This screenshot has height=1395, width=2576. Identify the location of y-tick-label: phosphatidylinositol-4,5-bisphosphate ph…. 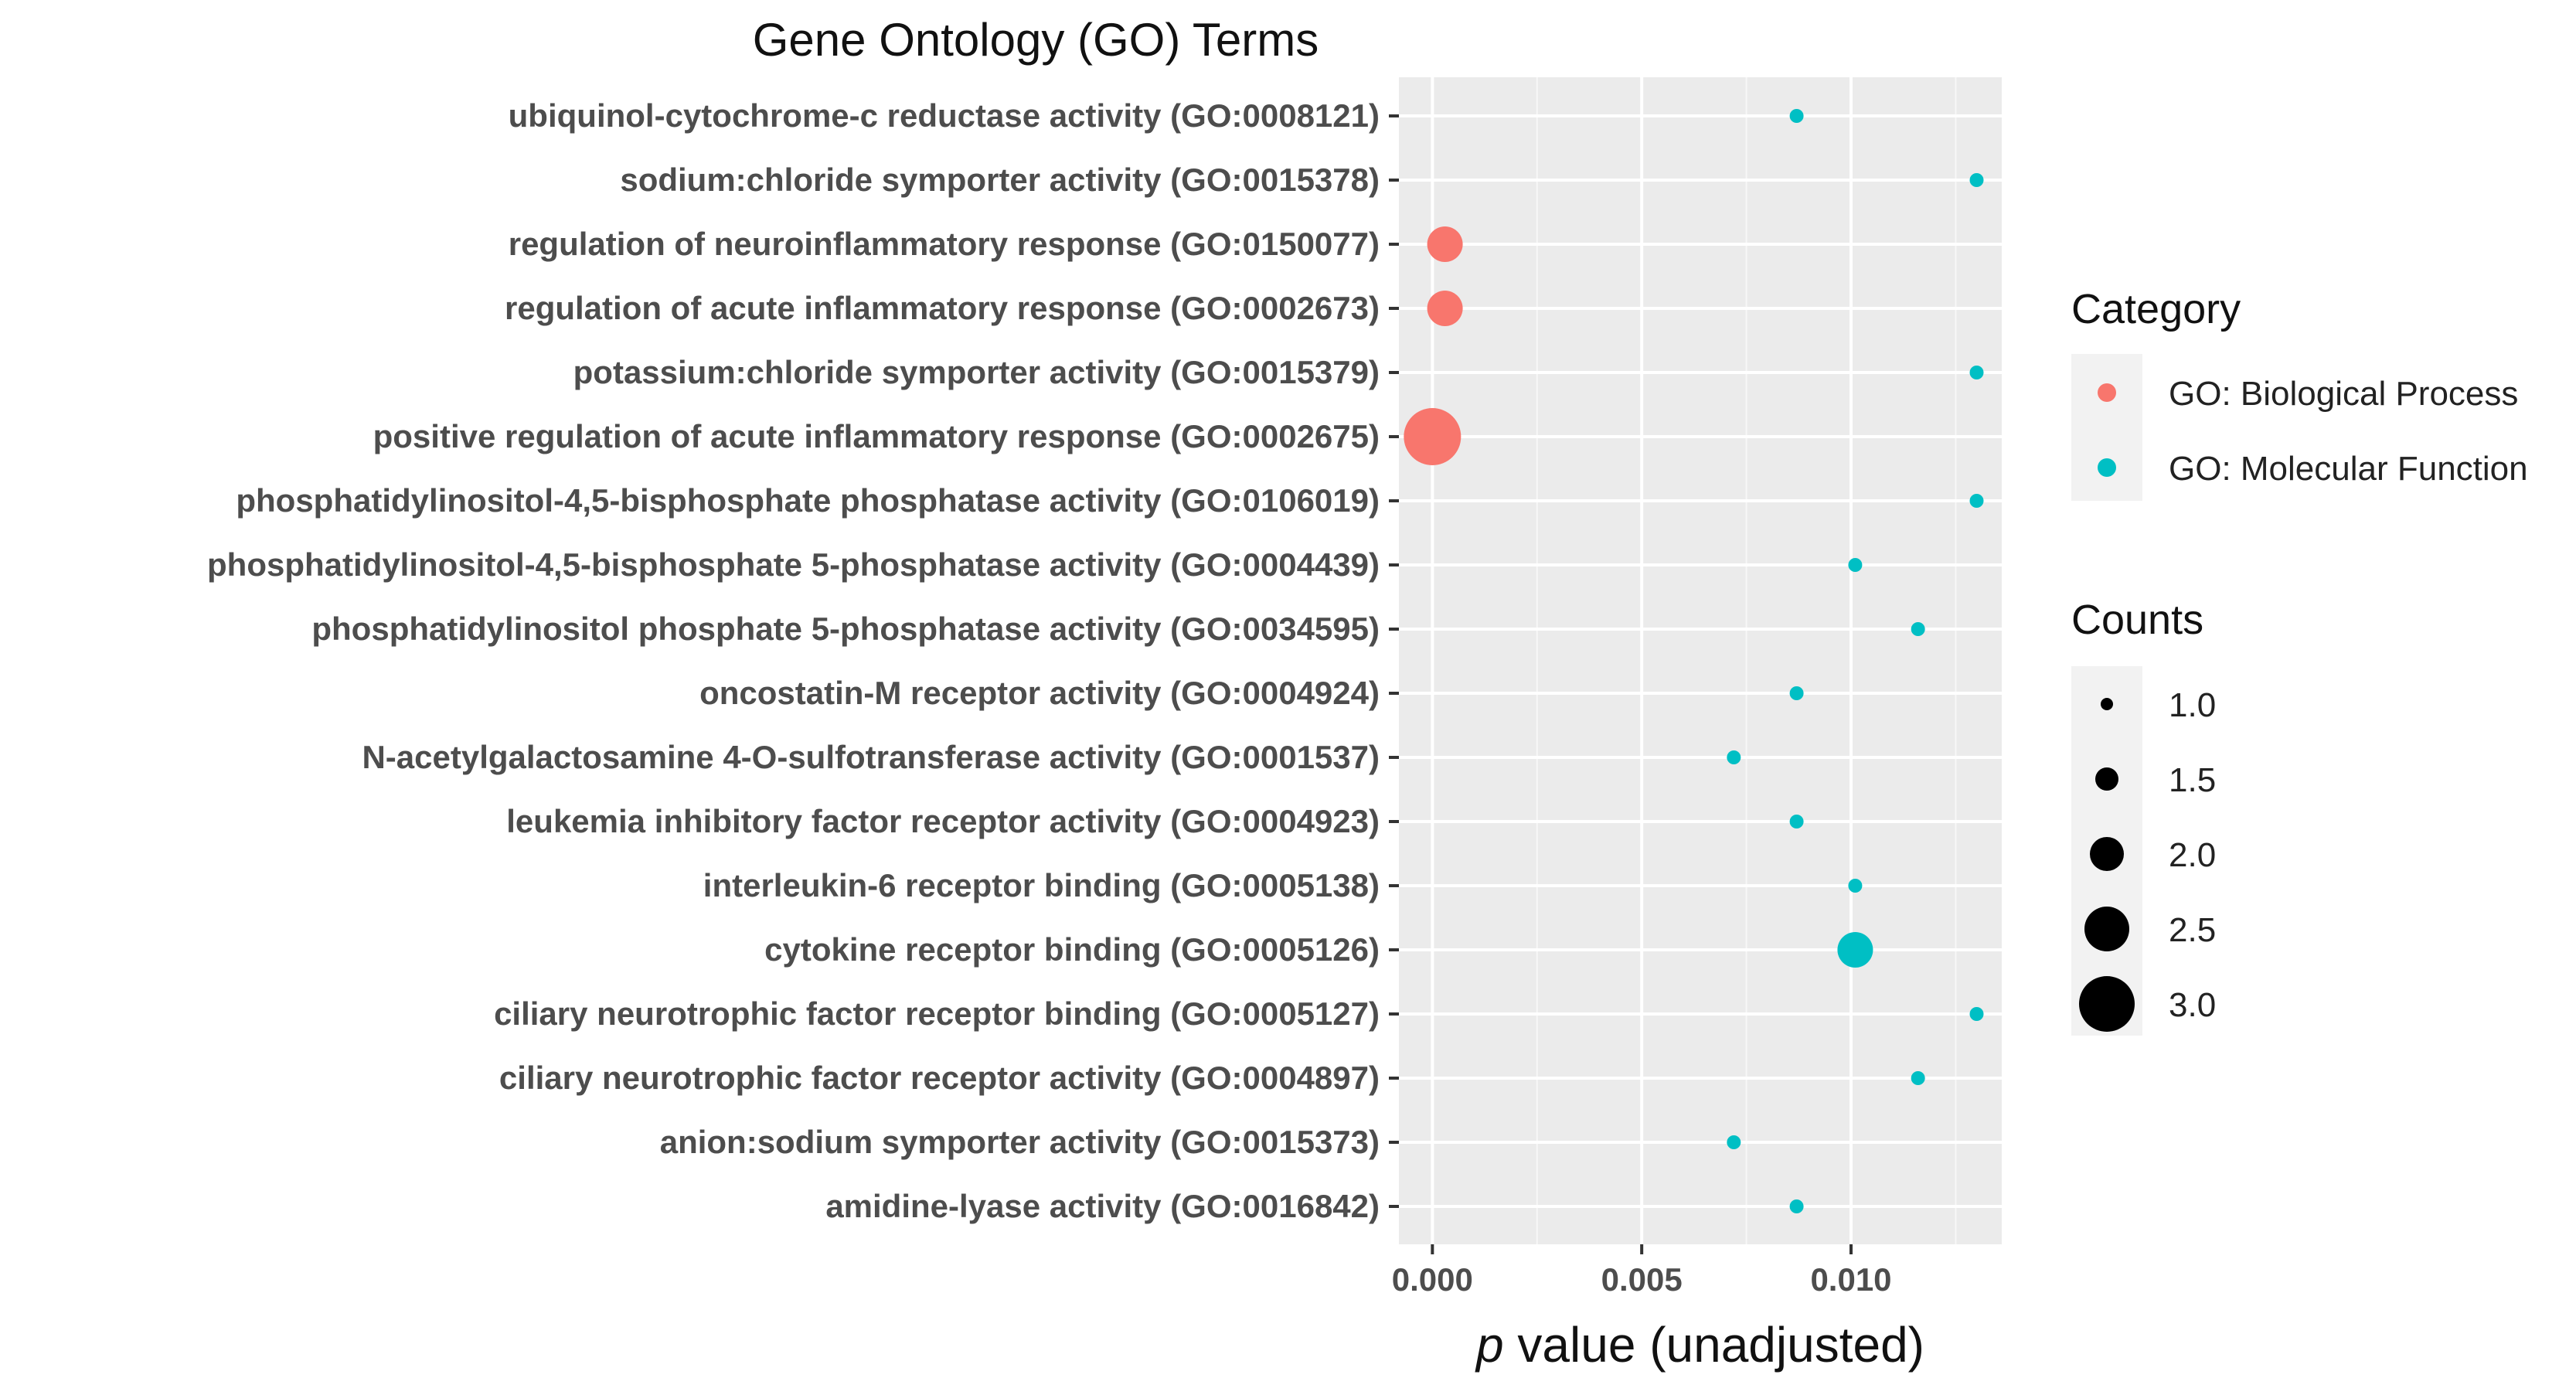
(808, 501).